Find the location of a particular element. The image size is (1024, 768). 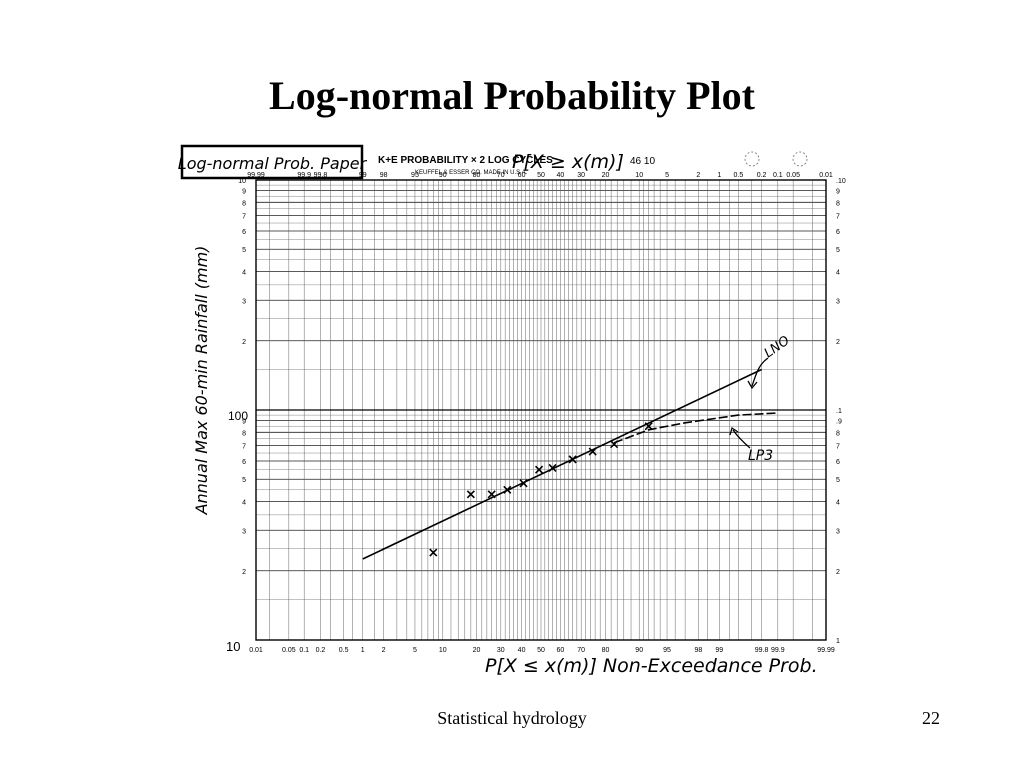

top-tick-label: 0.1 is located at coordinates (778, 175).